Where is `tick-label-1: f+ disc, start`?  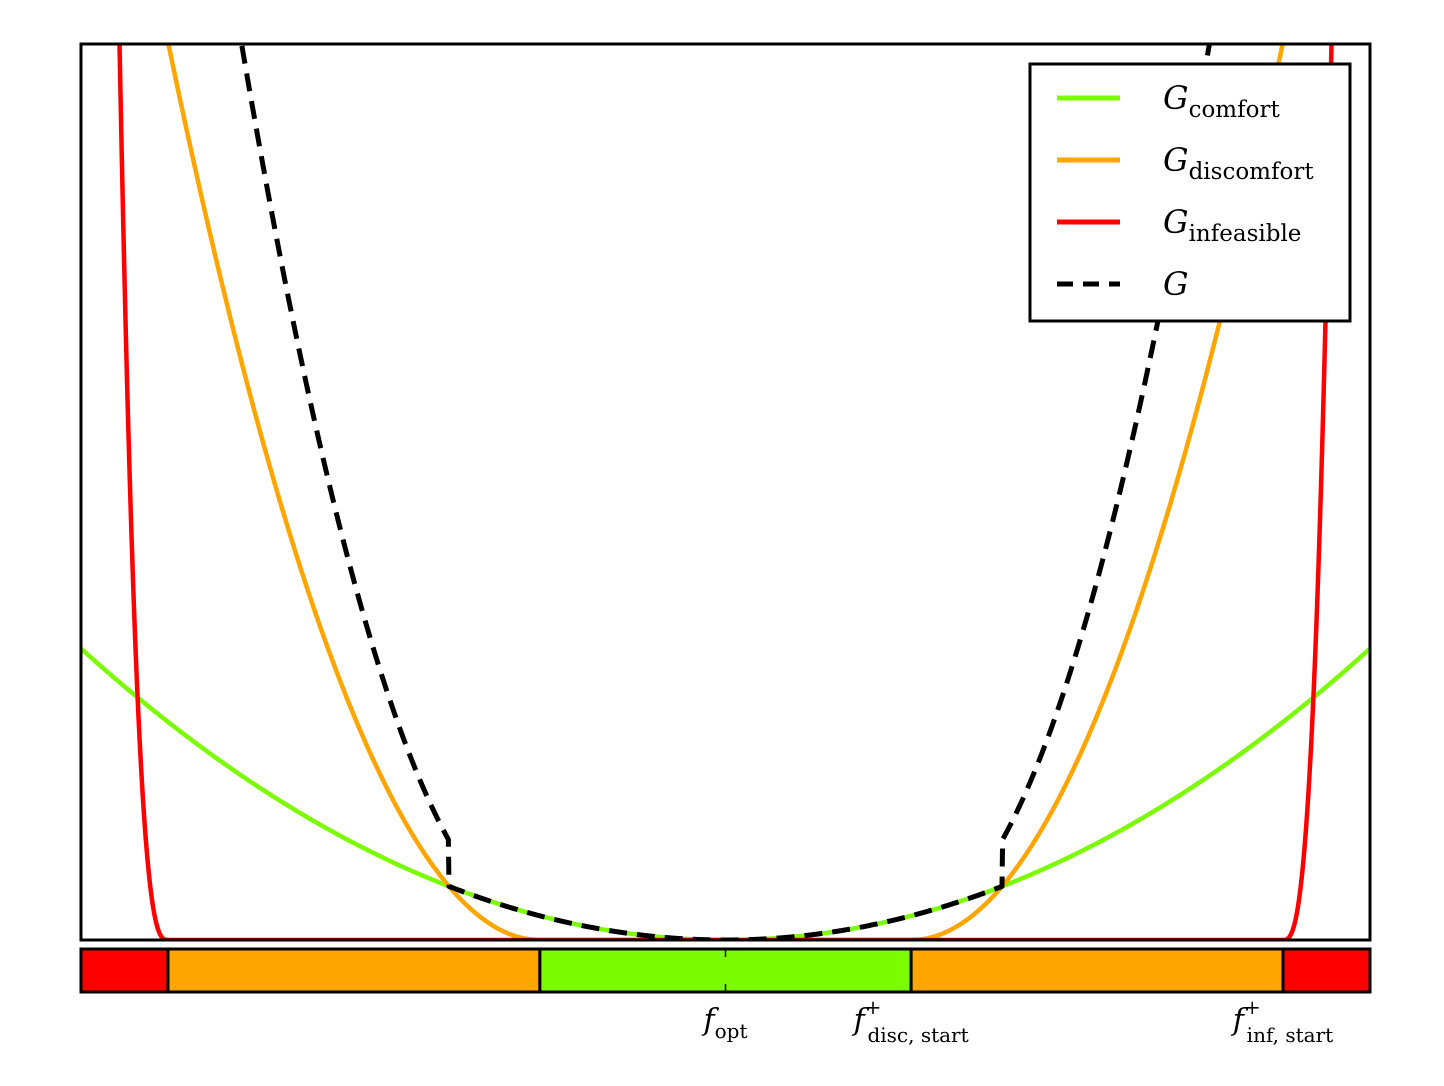 tick-label-1: f+ disc, start is located at coordinates (910, 1021).